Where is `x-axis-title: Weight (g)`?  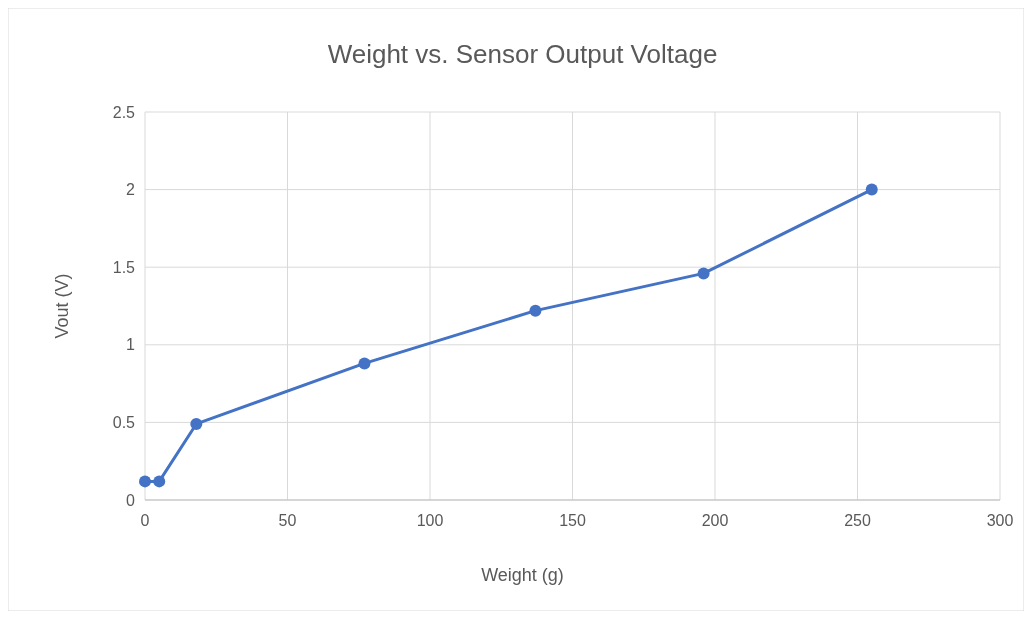
x-axis-title: Weight (g) is located at coordinates (522, 575).